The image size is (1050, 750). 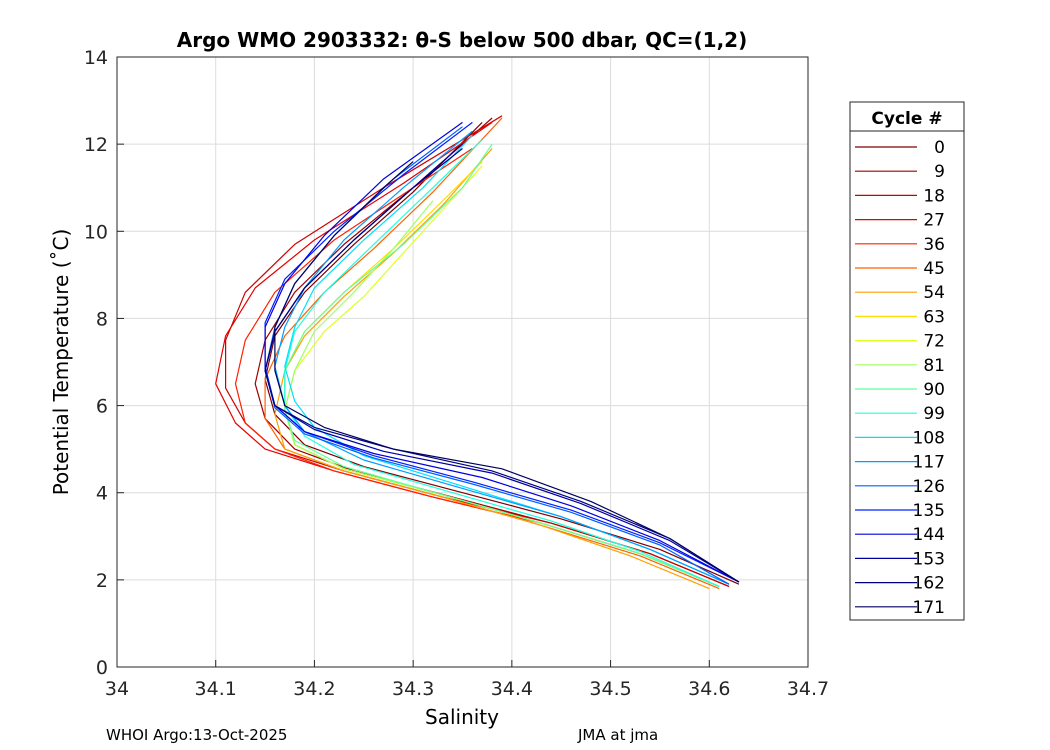 What do you see at coordinates (413, 689) in the screenshot?
I see `x-tick-label: 34.3` at bounding box center [413, 689].